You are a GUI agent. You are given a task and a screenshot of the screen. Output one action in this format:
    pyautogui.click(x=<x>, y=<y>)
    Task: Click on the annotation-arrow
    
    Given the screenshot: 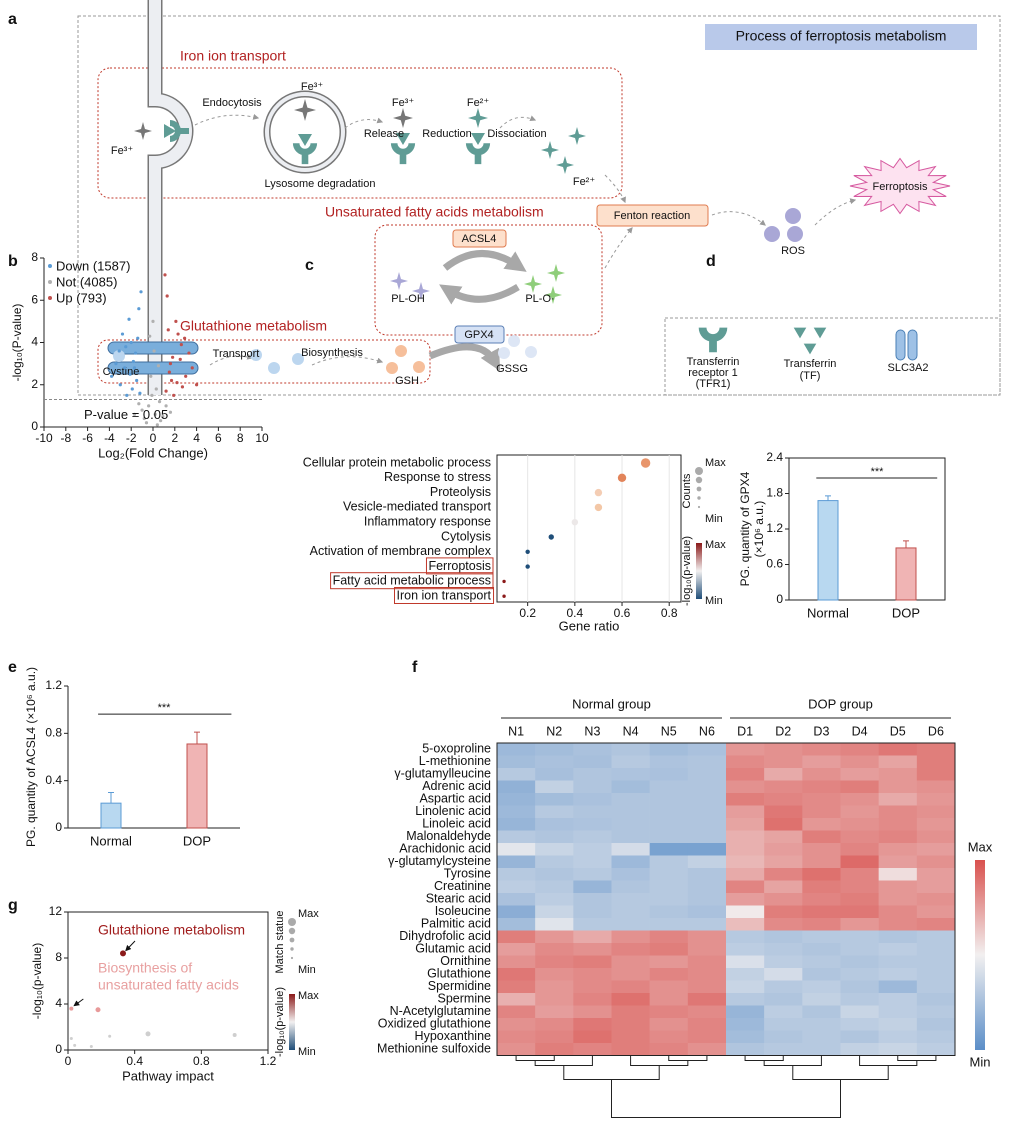 What is the action you would take?
    pyautogui.click(x=130, y=946)
    